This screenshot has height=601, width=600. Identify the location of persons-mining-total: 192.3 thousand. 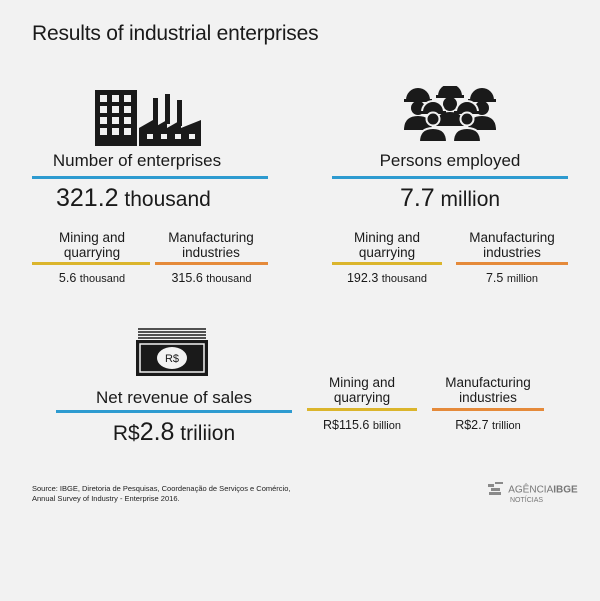
(387, 278).